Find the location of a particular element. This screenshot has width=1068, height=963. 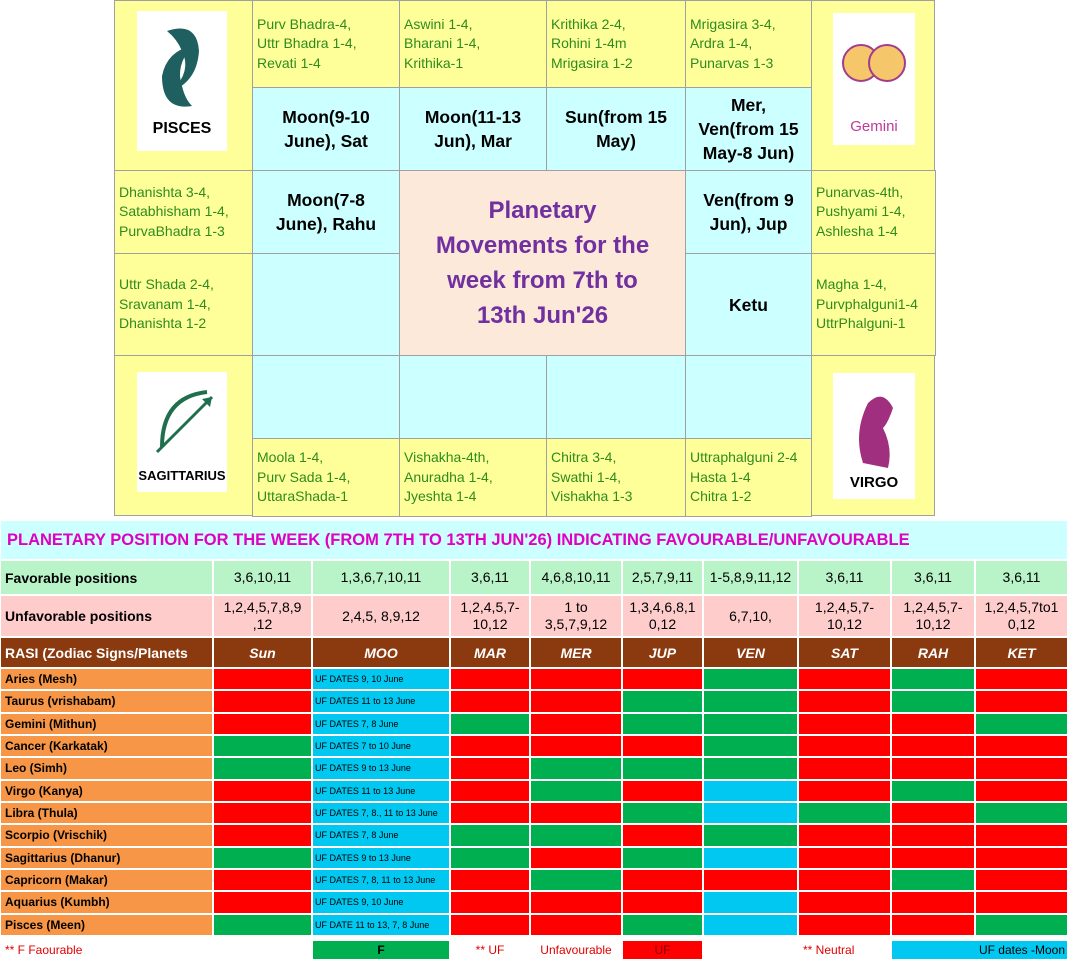

header-cell: MAR is located at coordinates (490, 652).